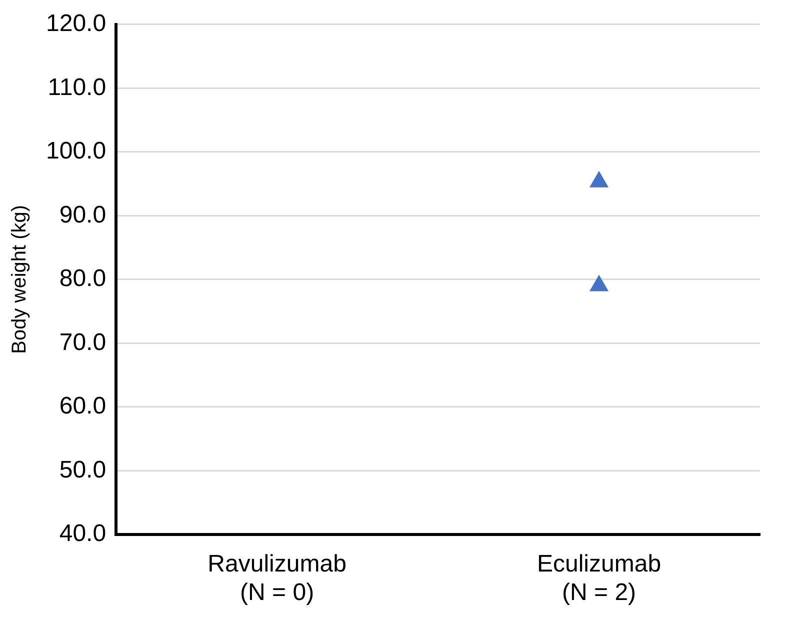 The height and width of the screenshot is (628, 786). Describe the element at coordinates (599, 578) in the screenshot. I see `x-tick-label: Eculizumab (N = 2)` at that location.